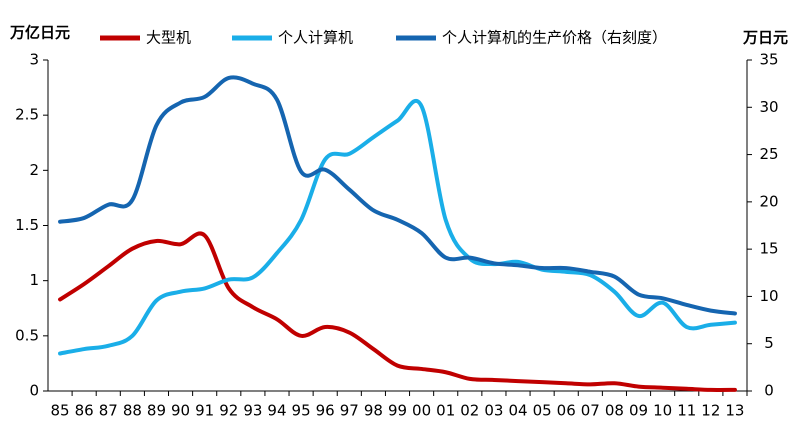  What do you see at coordinates (710, 411) in the screenshot?
I see `x-tick-label: 12` at bounding box center [710, 411].